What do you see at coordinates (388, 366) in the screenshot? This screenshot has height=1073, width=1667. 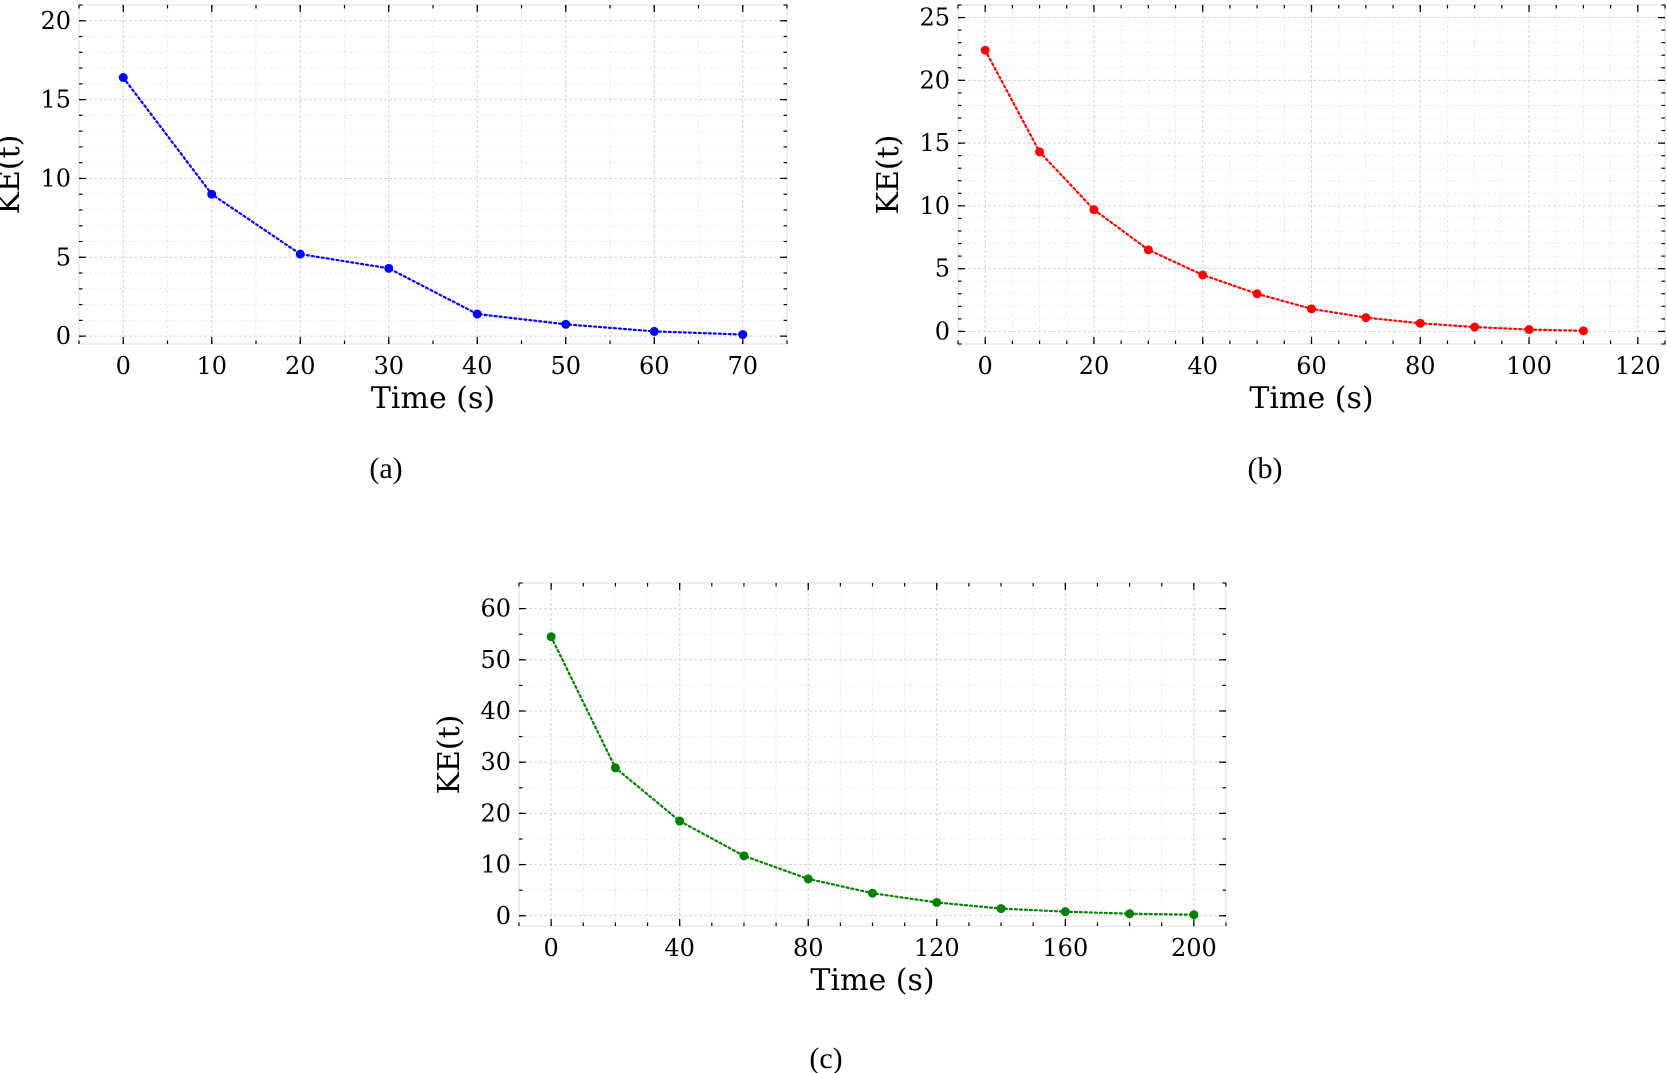 I see `x-tick-label: 30` at bounding box center [388, 366].